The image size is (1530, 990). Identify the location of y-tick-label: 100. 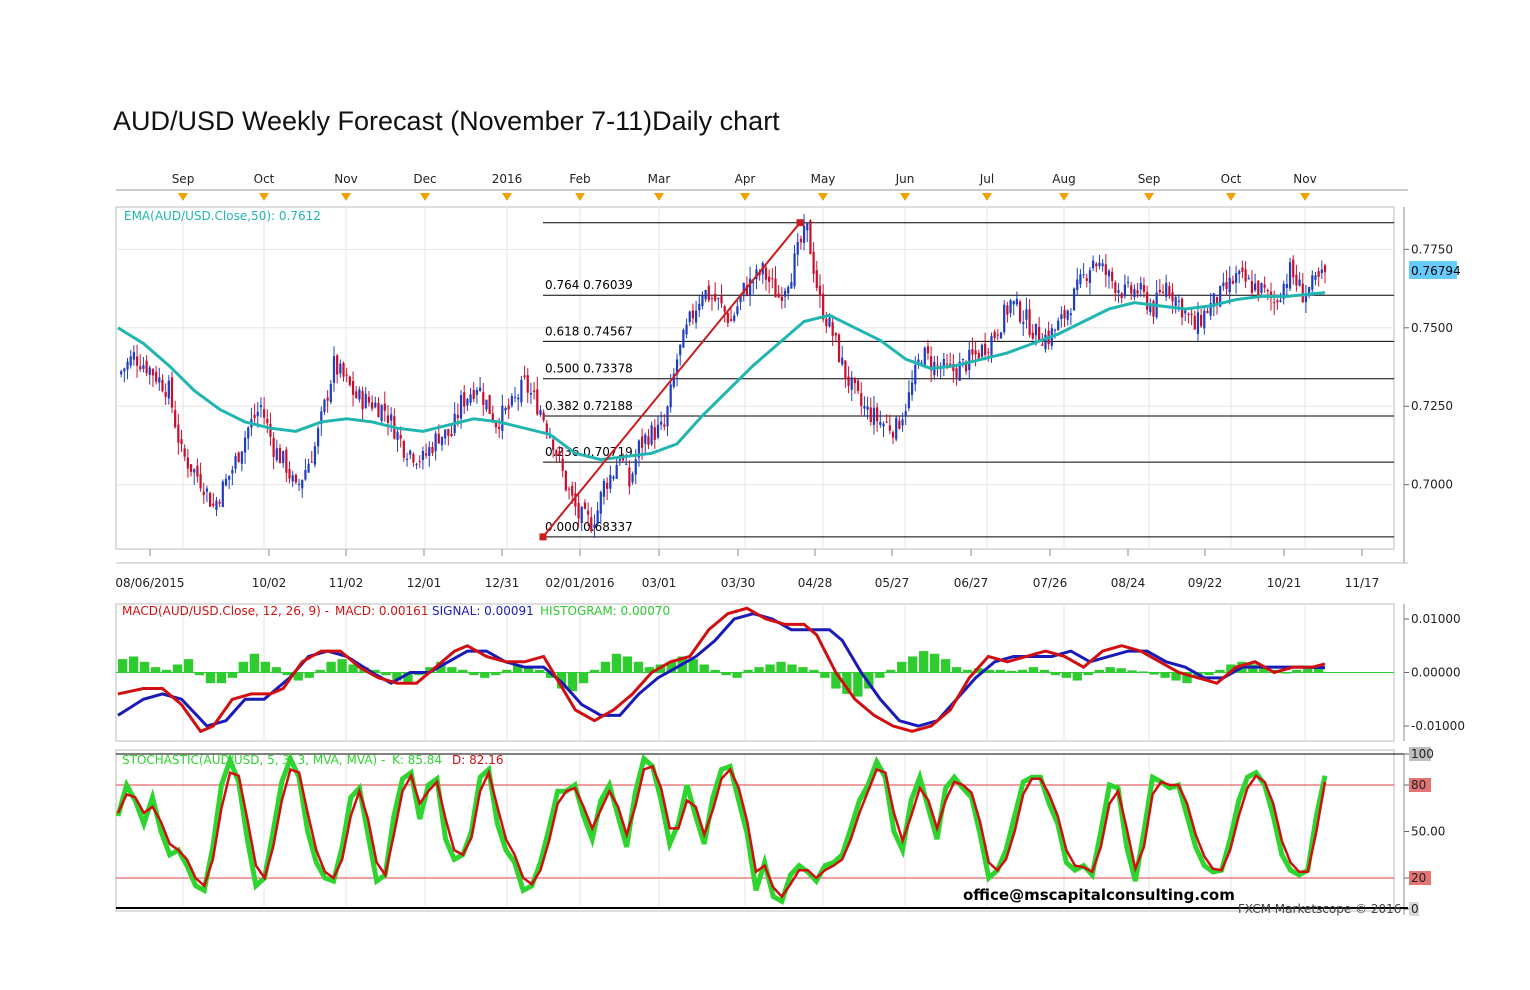
(1422, 754).